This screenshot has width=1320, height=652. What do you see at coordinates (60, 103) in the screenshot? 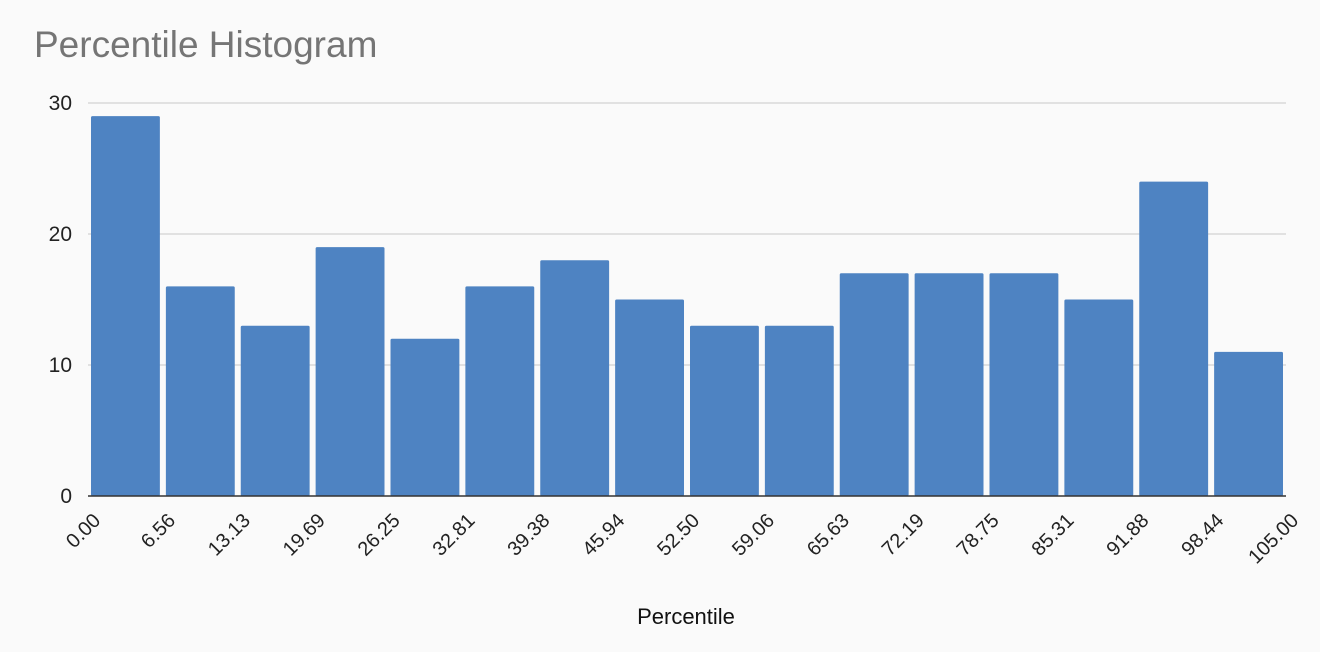
I see `y-tick-label: 30` at bounding box center [60, 103].